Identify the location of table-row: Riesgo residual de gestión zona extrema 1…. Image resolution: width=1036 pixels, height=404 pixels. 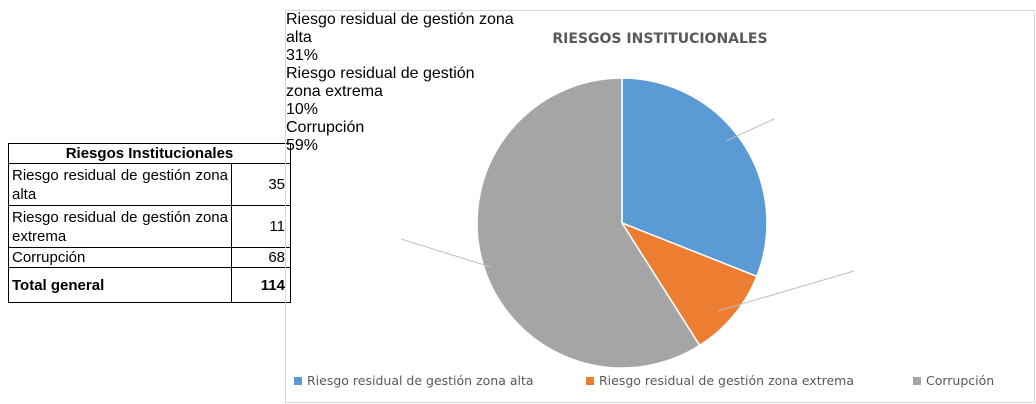
(149, 226).